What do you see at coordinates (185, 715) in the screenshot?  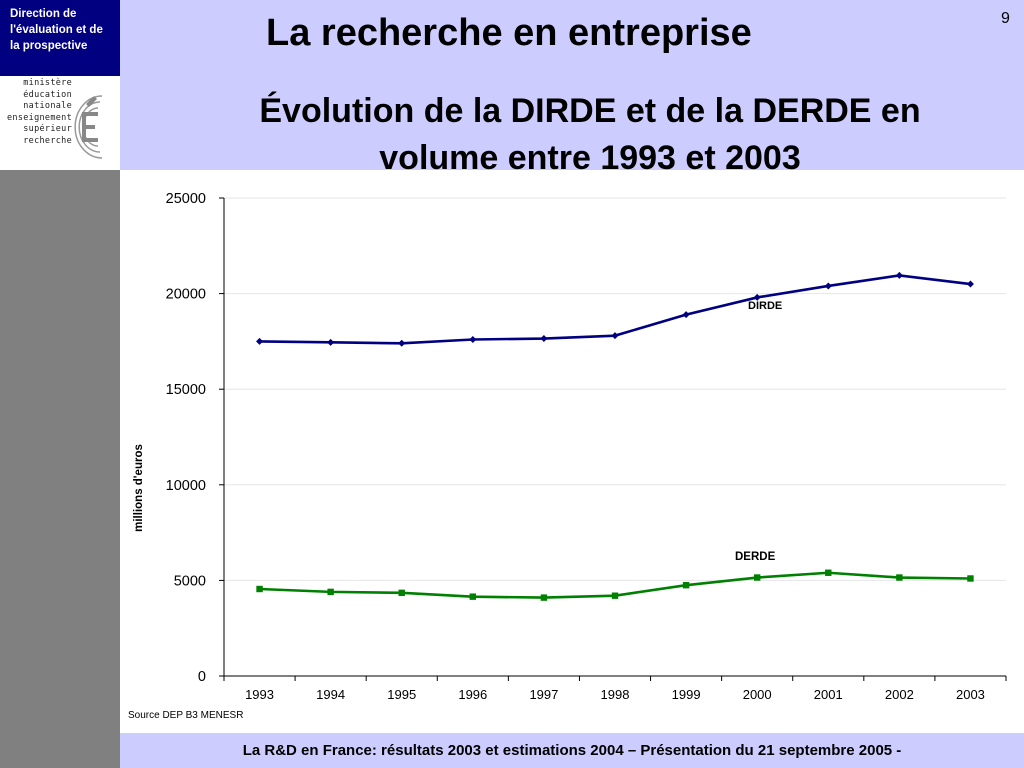 I see `source-note: Source DEP B3 MENESR` at bounding box center [185, 715].